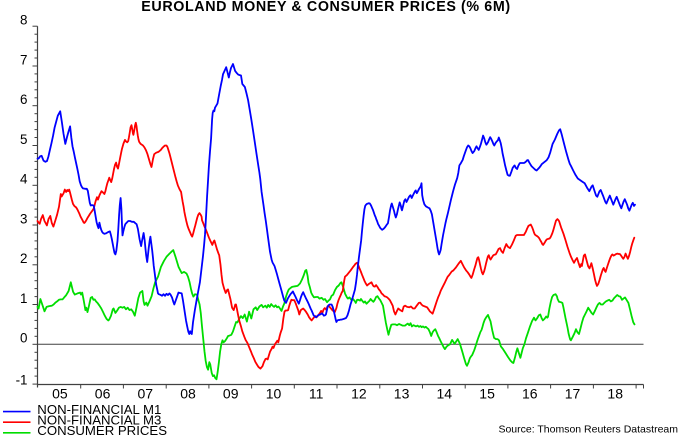  I want to click on svg-text: 07, so click(146, 394).